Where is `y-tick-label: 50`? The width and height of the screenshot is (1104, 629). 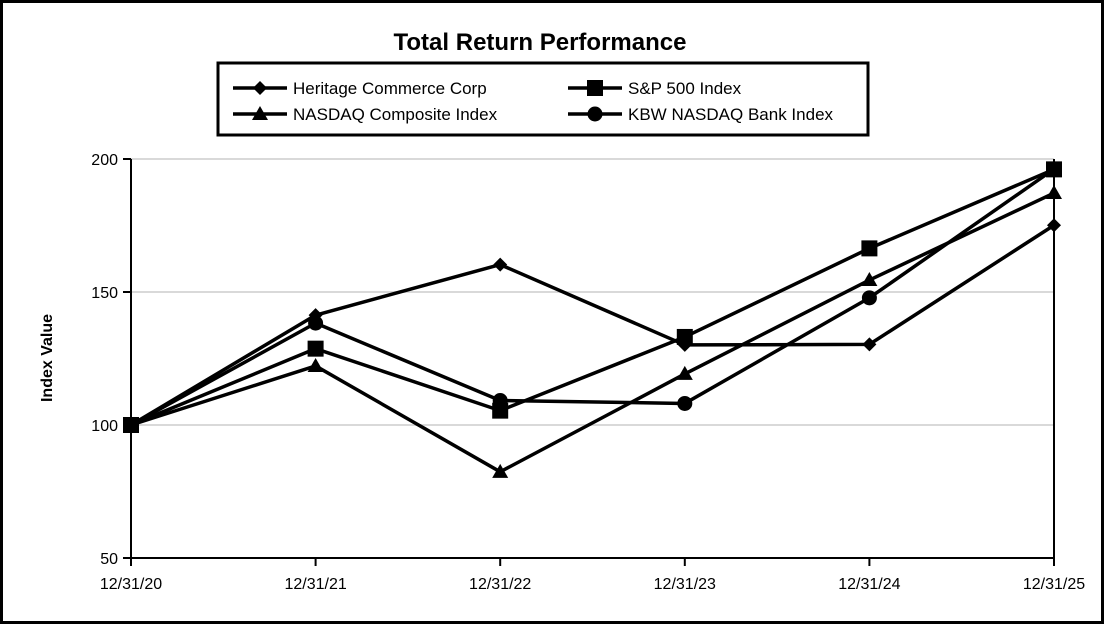
y-tick-label: 50 is located at coordinates (109, 559).